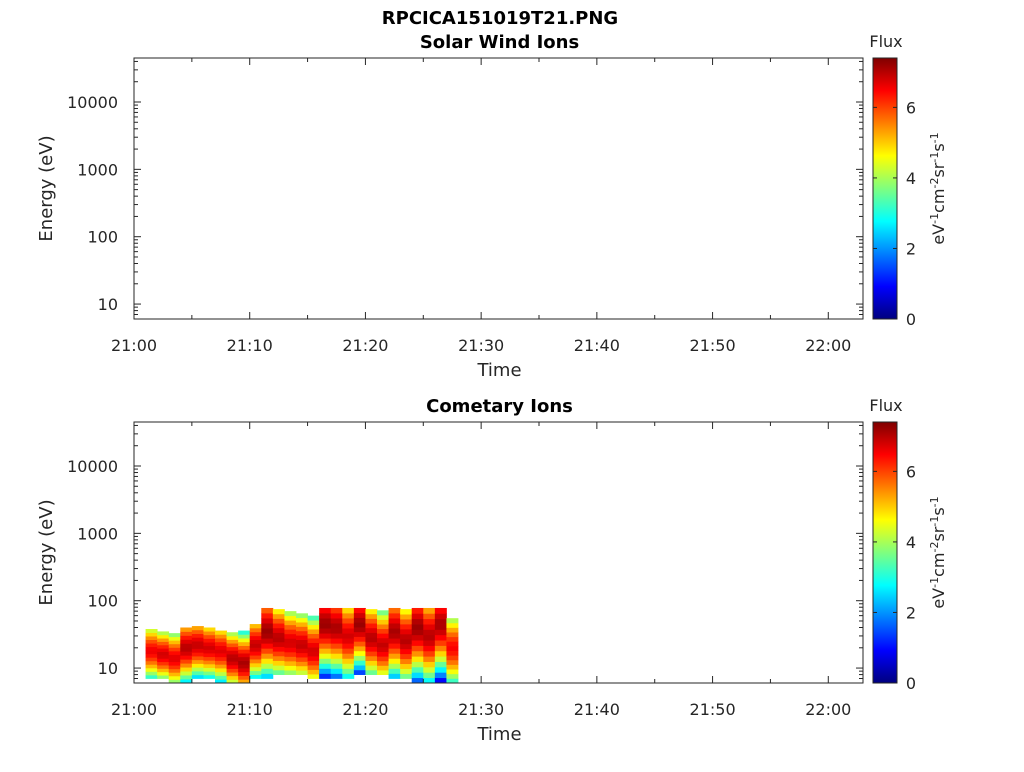 The height and width of the screenshot is (772, 1024). Describe the element at coordinates (134, 709) in the screenshot. I see `x-tick-label: 21:00` at that location.